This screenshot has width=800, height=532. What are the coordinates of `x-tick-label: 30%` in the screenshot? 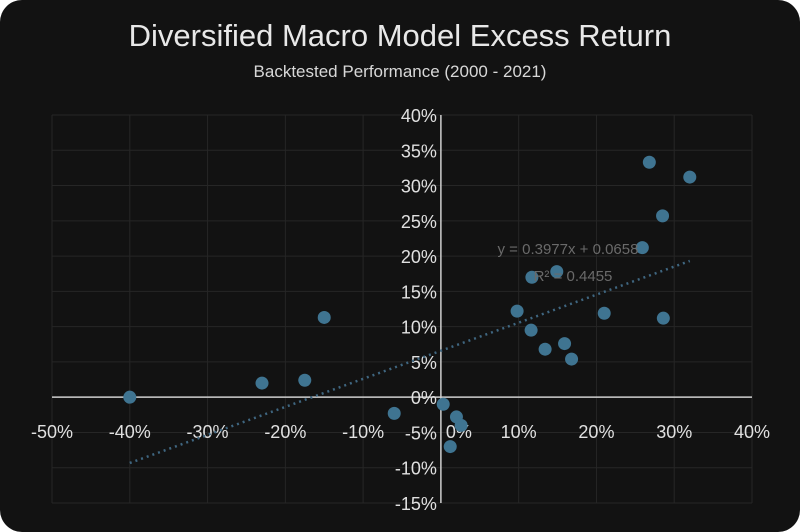 It's located at (674, 432).